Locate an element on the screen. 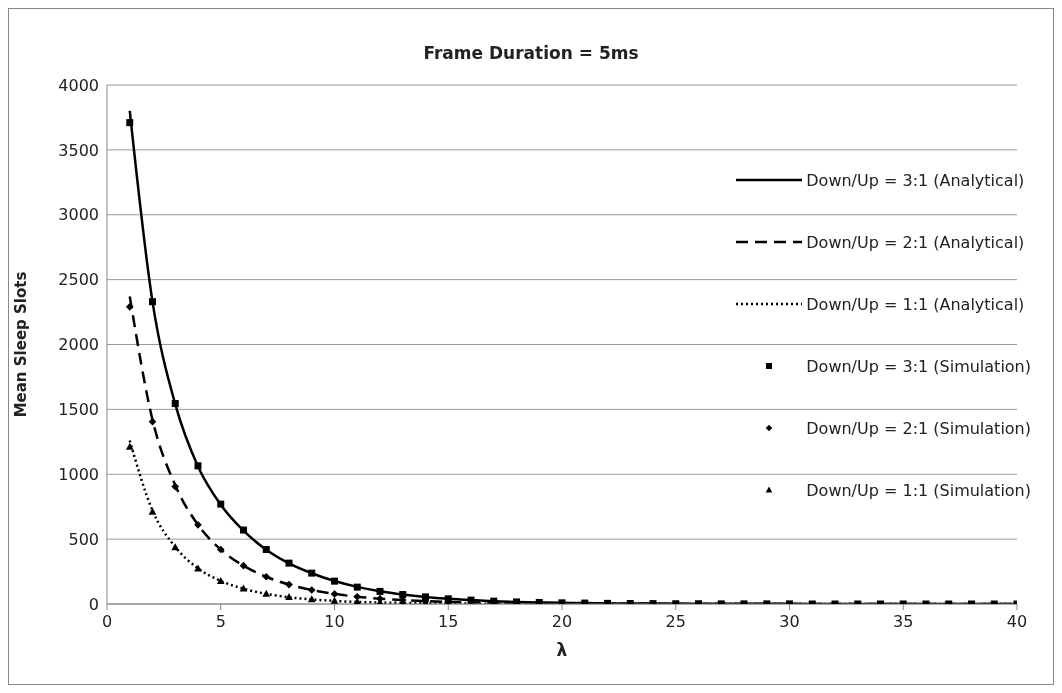 This screenshot has height=693, width=1062. legend-label: Down/Up = 3:1 (Analytical) is located at coordinates (915, 180).